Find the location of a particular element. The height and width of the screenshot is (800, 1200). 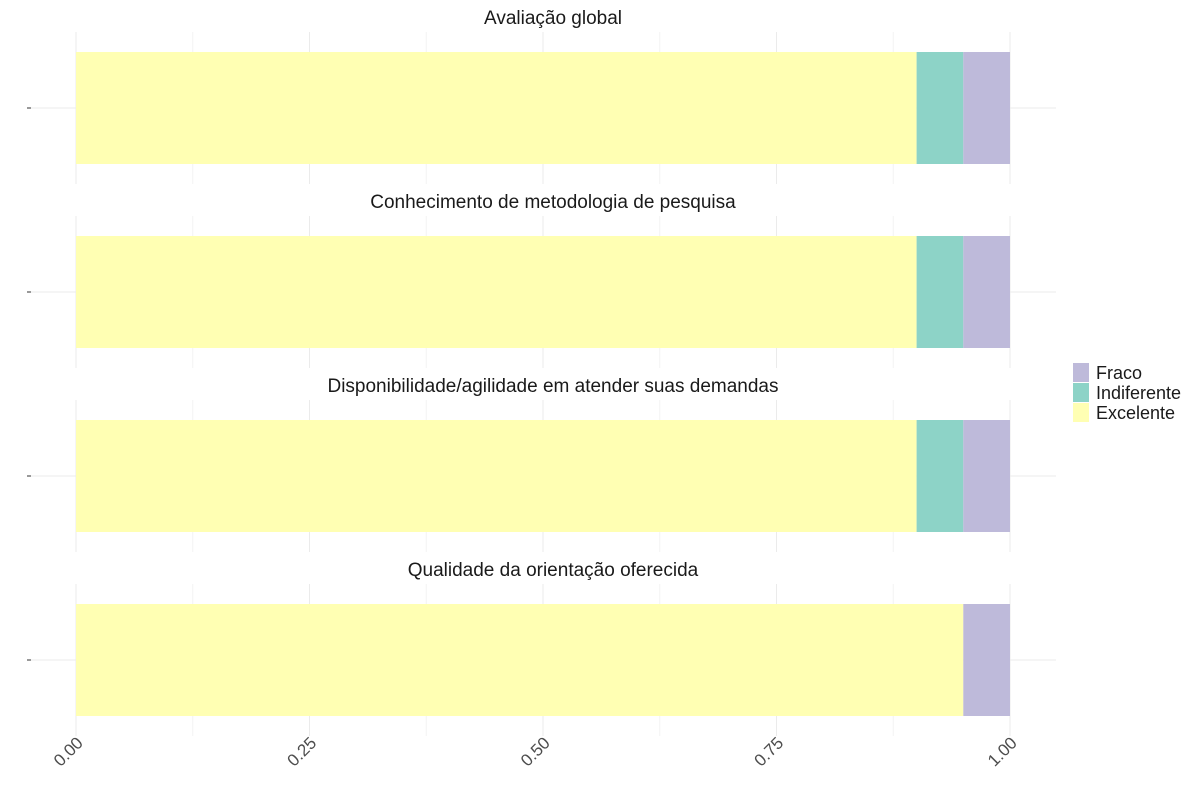

x-tick-label: 0.75 is located at coordinates (768, 751).